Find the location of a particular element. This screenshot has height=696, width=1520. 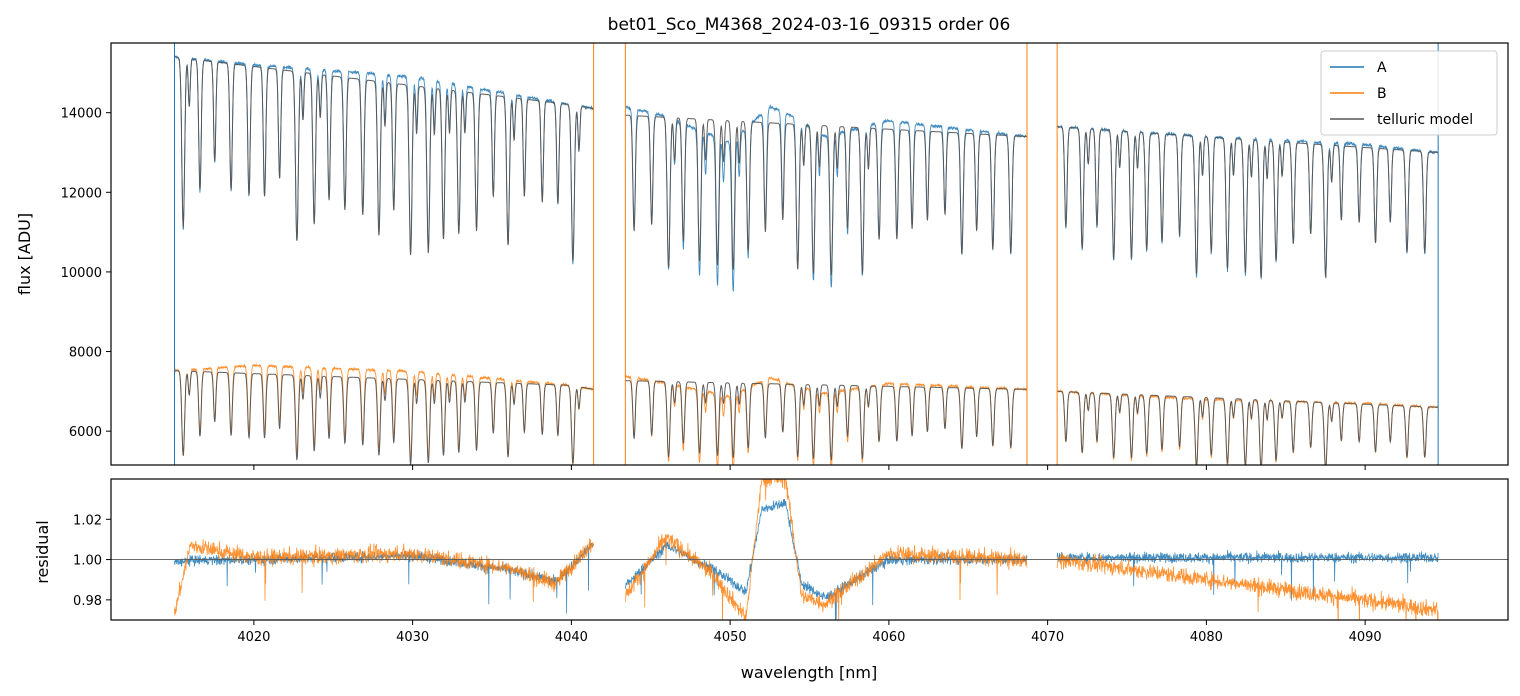

legend: A B telluric model is located at coordinates (1409, 93).